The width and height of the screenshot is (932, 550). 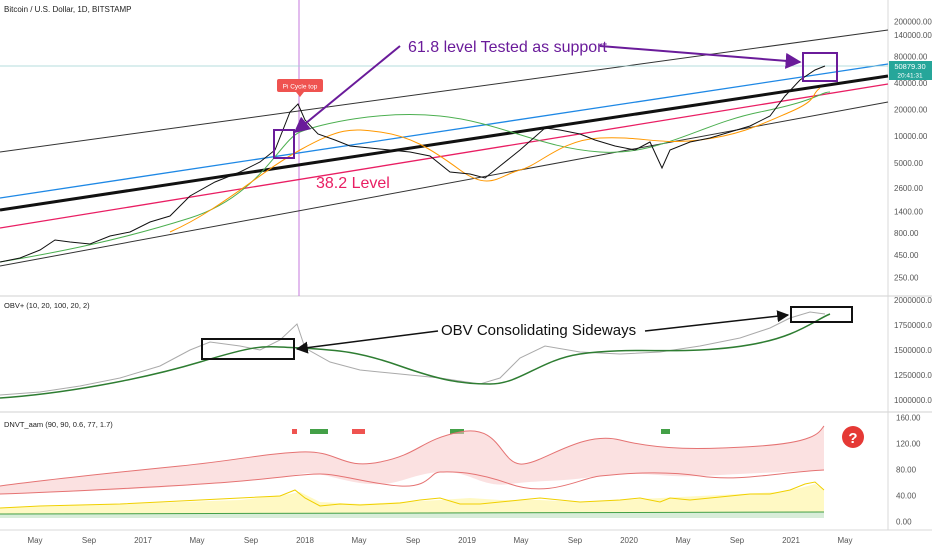 What do you see at coordinates (821, 314) in the screenshot?
I see `obv-box-2021` at bounding box center [821, 314].